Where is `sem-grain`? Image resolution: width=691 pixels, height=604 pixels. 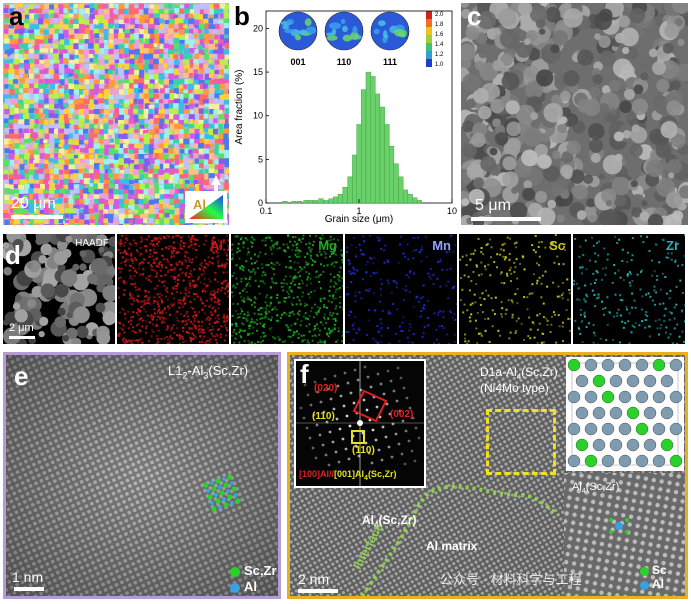
sem-grain is located at coordinates (525, 9).